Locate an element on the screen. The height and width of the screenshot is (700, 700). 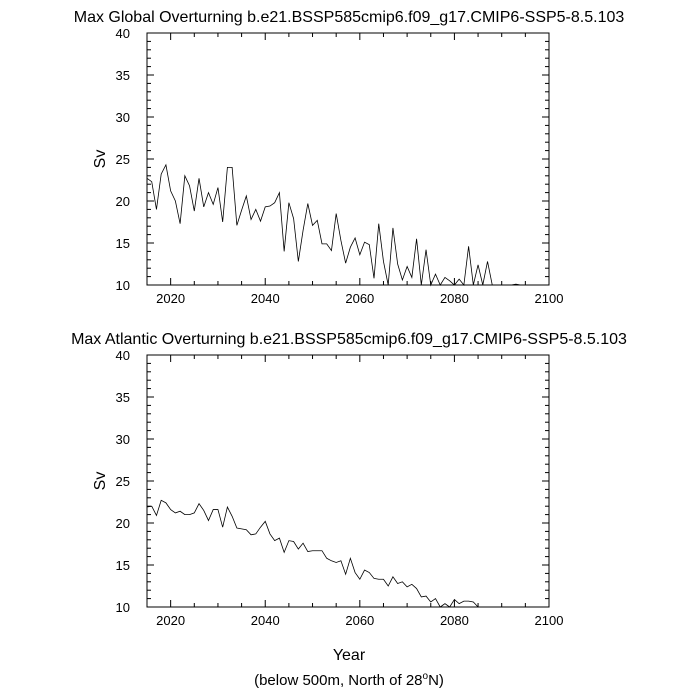
atlantic-x-tick-label: 2080 is located at coordinates (454, 620).